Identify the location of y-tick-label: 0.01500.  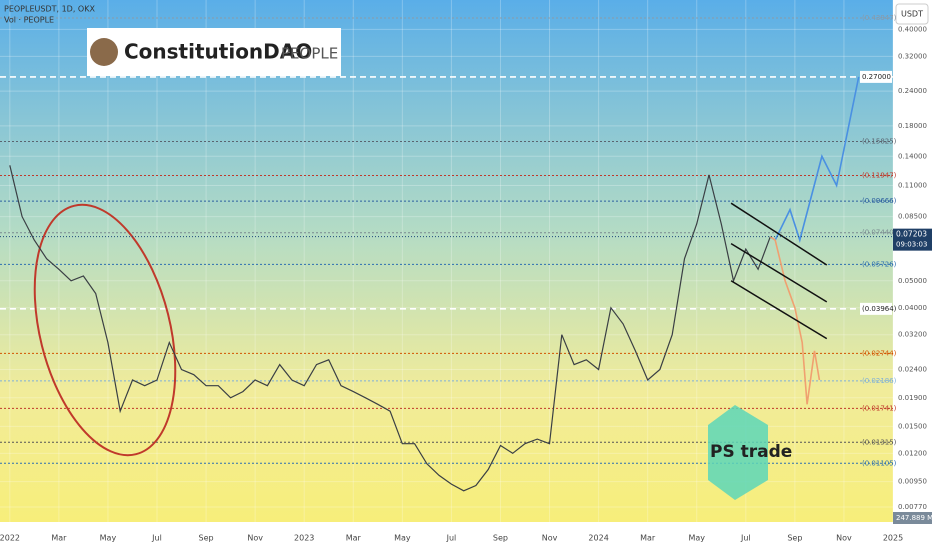
(912, 426).